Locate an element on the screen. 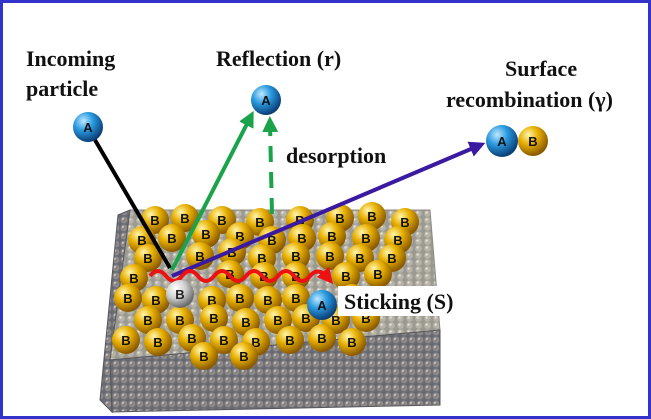 Image resolution: width=651 pixels, height=419 pixels. incoming-label-line1: Incoming is located at coordinates (70, 58).